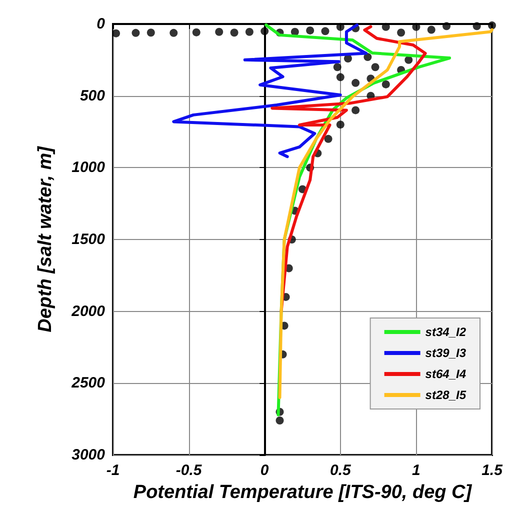 The image size is (528, 515). I want to click on legend-label: st28_I5, so click(445, 395).